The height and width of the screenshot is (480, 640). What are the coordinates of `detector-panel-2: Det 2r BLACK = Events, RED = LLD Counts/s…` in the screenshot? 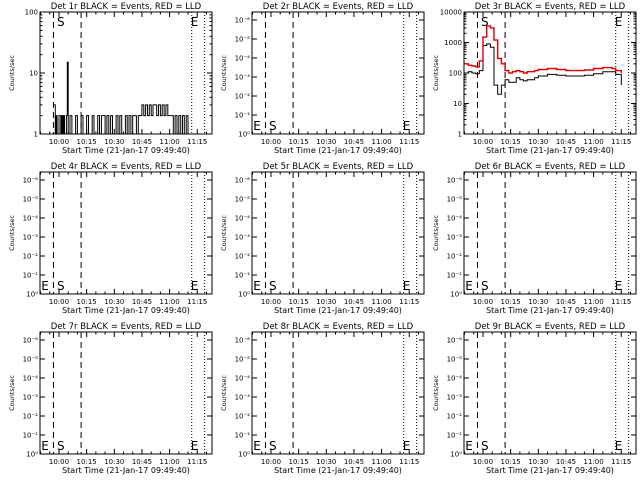 It's located at (322, 78).